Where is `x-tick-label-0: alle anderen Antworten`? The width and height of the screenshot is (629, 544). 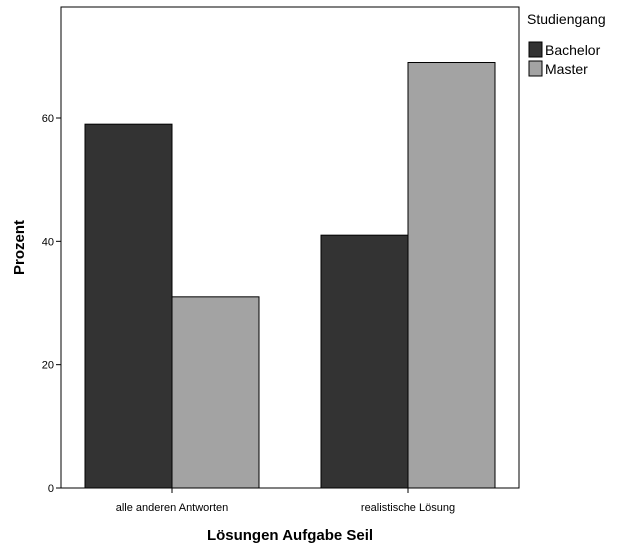 x-tick-label-0: alle anderen Antworten is located at coordinates (172, 508).